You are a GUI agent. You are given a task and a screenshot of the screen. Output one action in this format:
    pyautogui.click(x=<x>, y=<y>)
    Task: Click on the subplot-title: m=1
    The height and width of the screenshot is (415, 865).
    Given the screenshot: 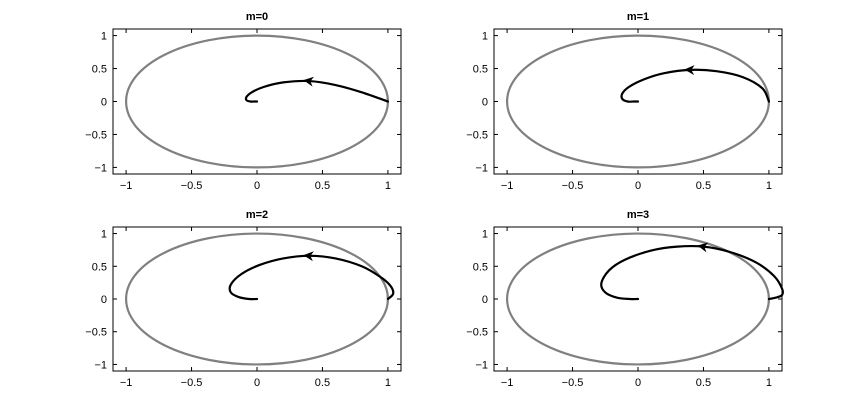 What is the action you would take?
    pyautogui.click(x=638, y=17)
    